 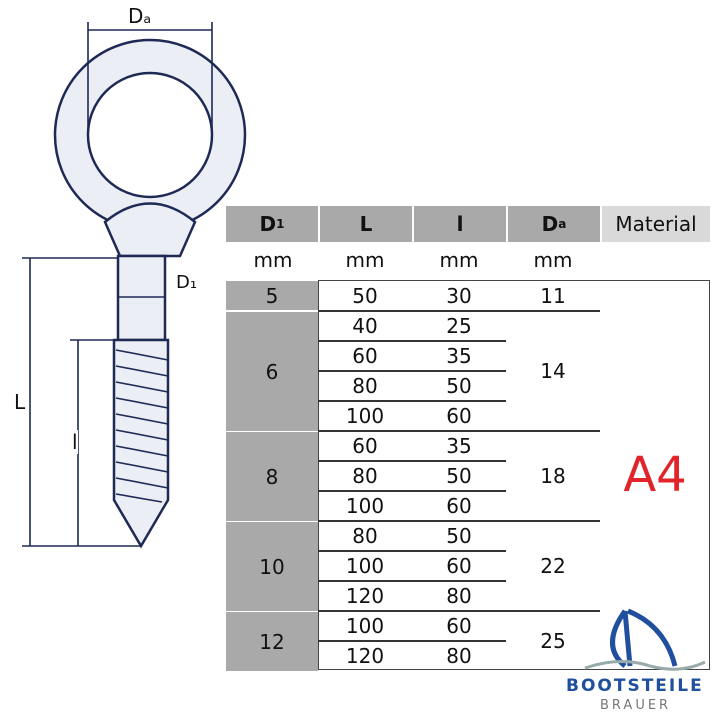 I want to click on unit-da: mm, so click(x=553, y=260).